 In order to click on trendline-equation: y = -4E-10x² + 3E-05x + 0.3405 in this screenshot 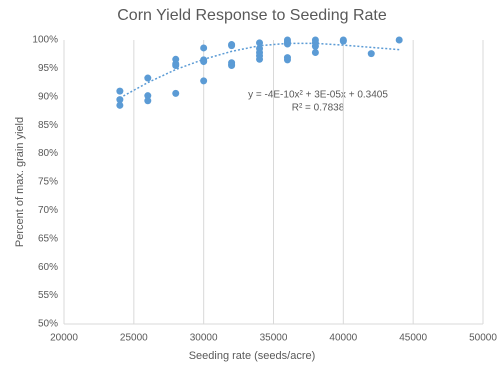, I will do `click(318, 95)`.